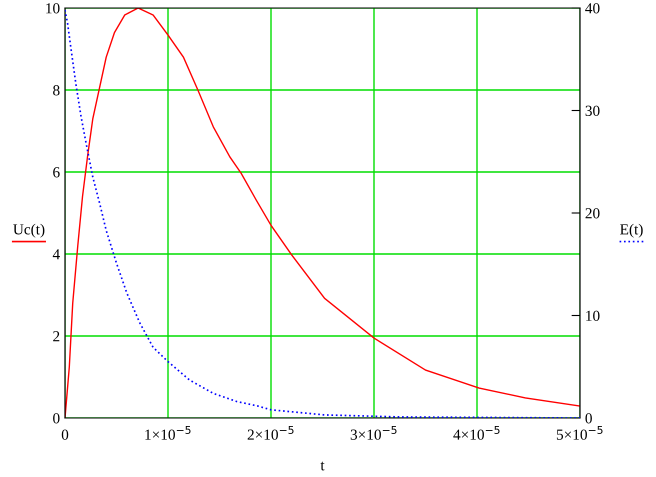 This screenshot has width=656, height=477. Describe the element at coordinates (56, 172) in the screenshot. I see `y-tick-label: 6` at that location.